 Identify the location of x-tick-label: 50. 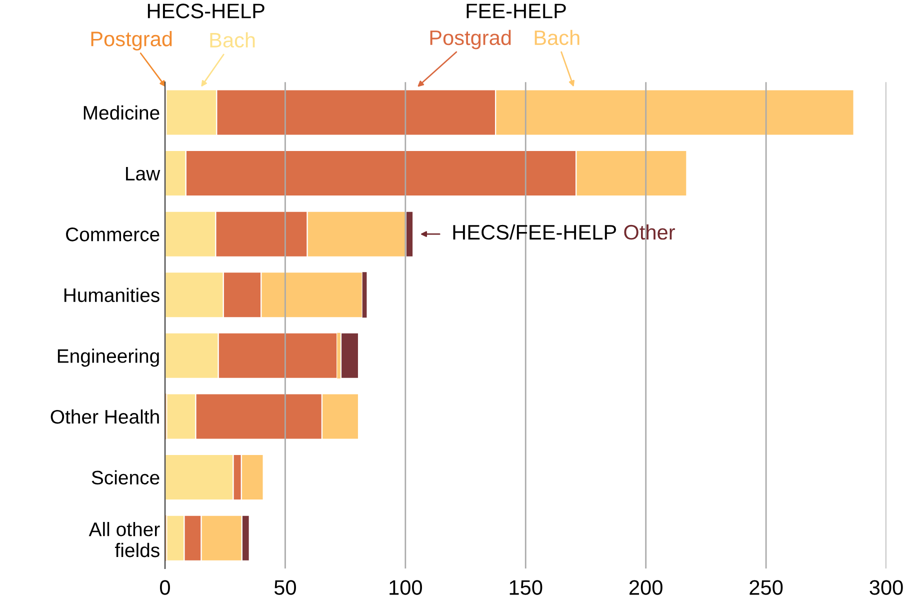
(285, 587).